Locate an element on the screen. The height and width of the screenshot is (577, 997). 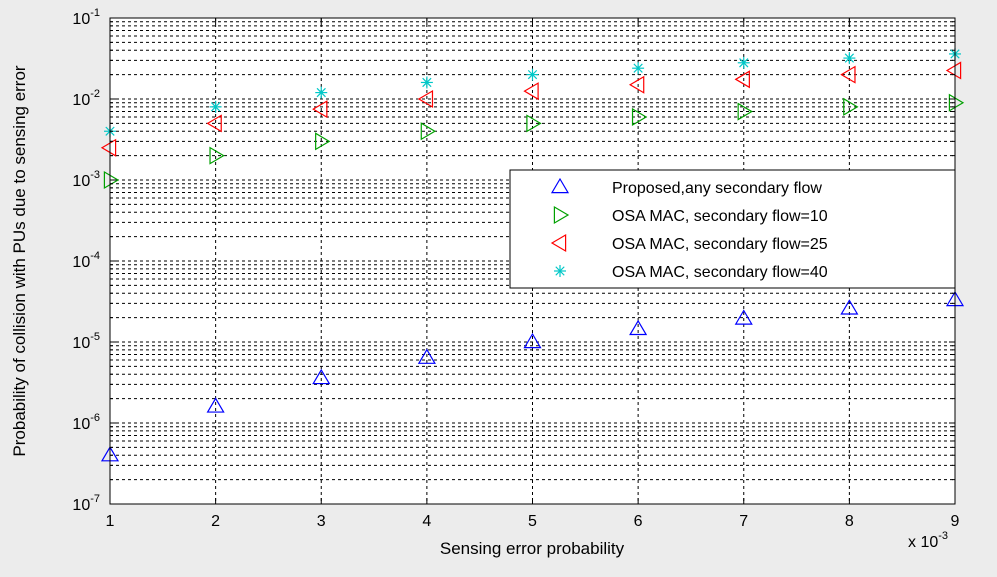
x-tick-label: 6 is located at coordinates (638, 521).